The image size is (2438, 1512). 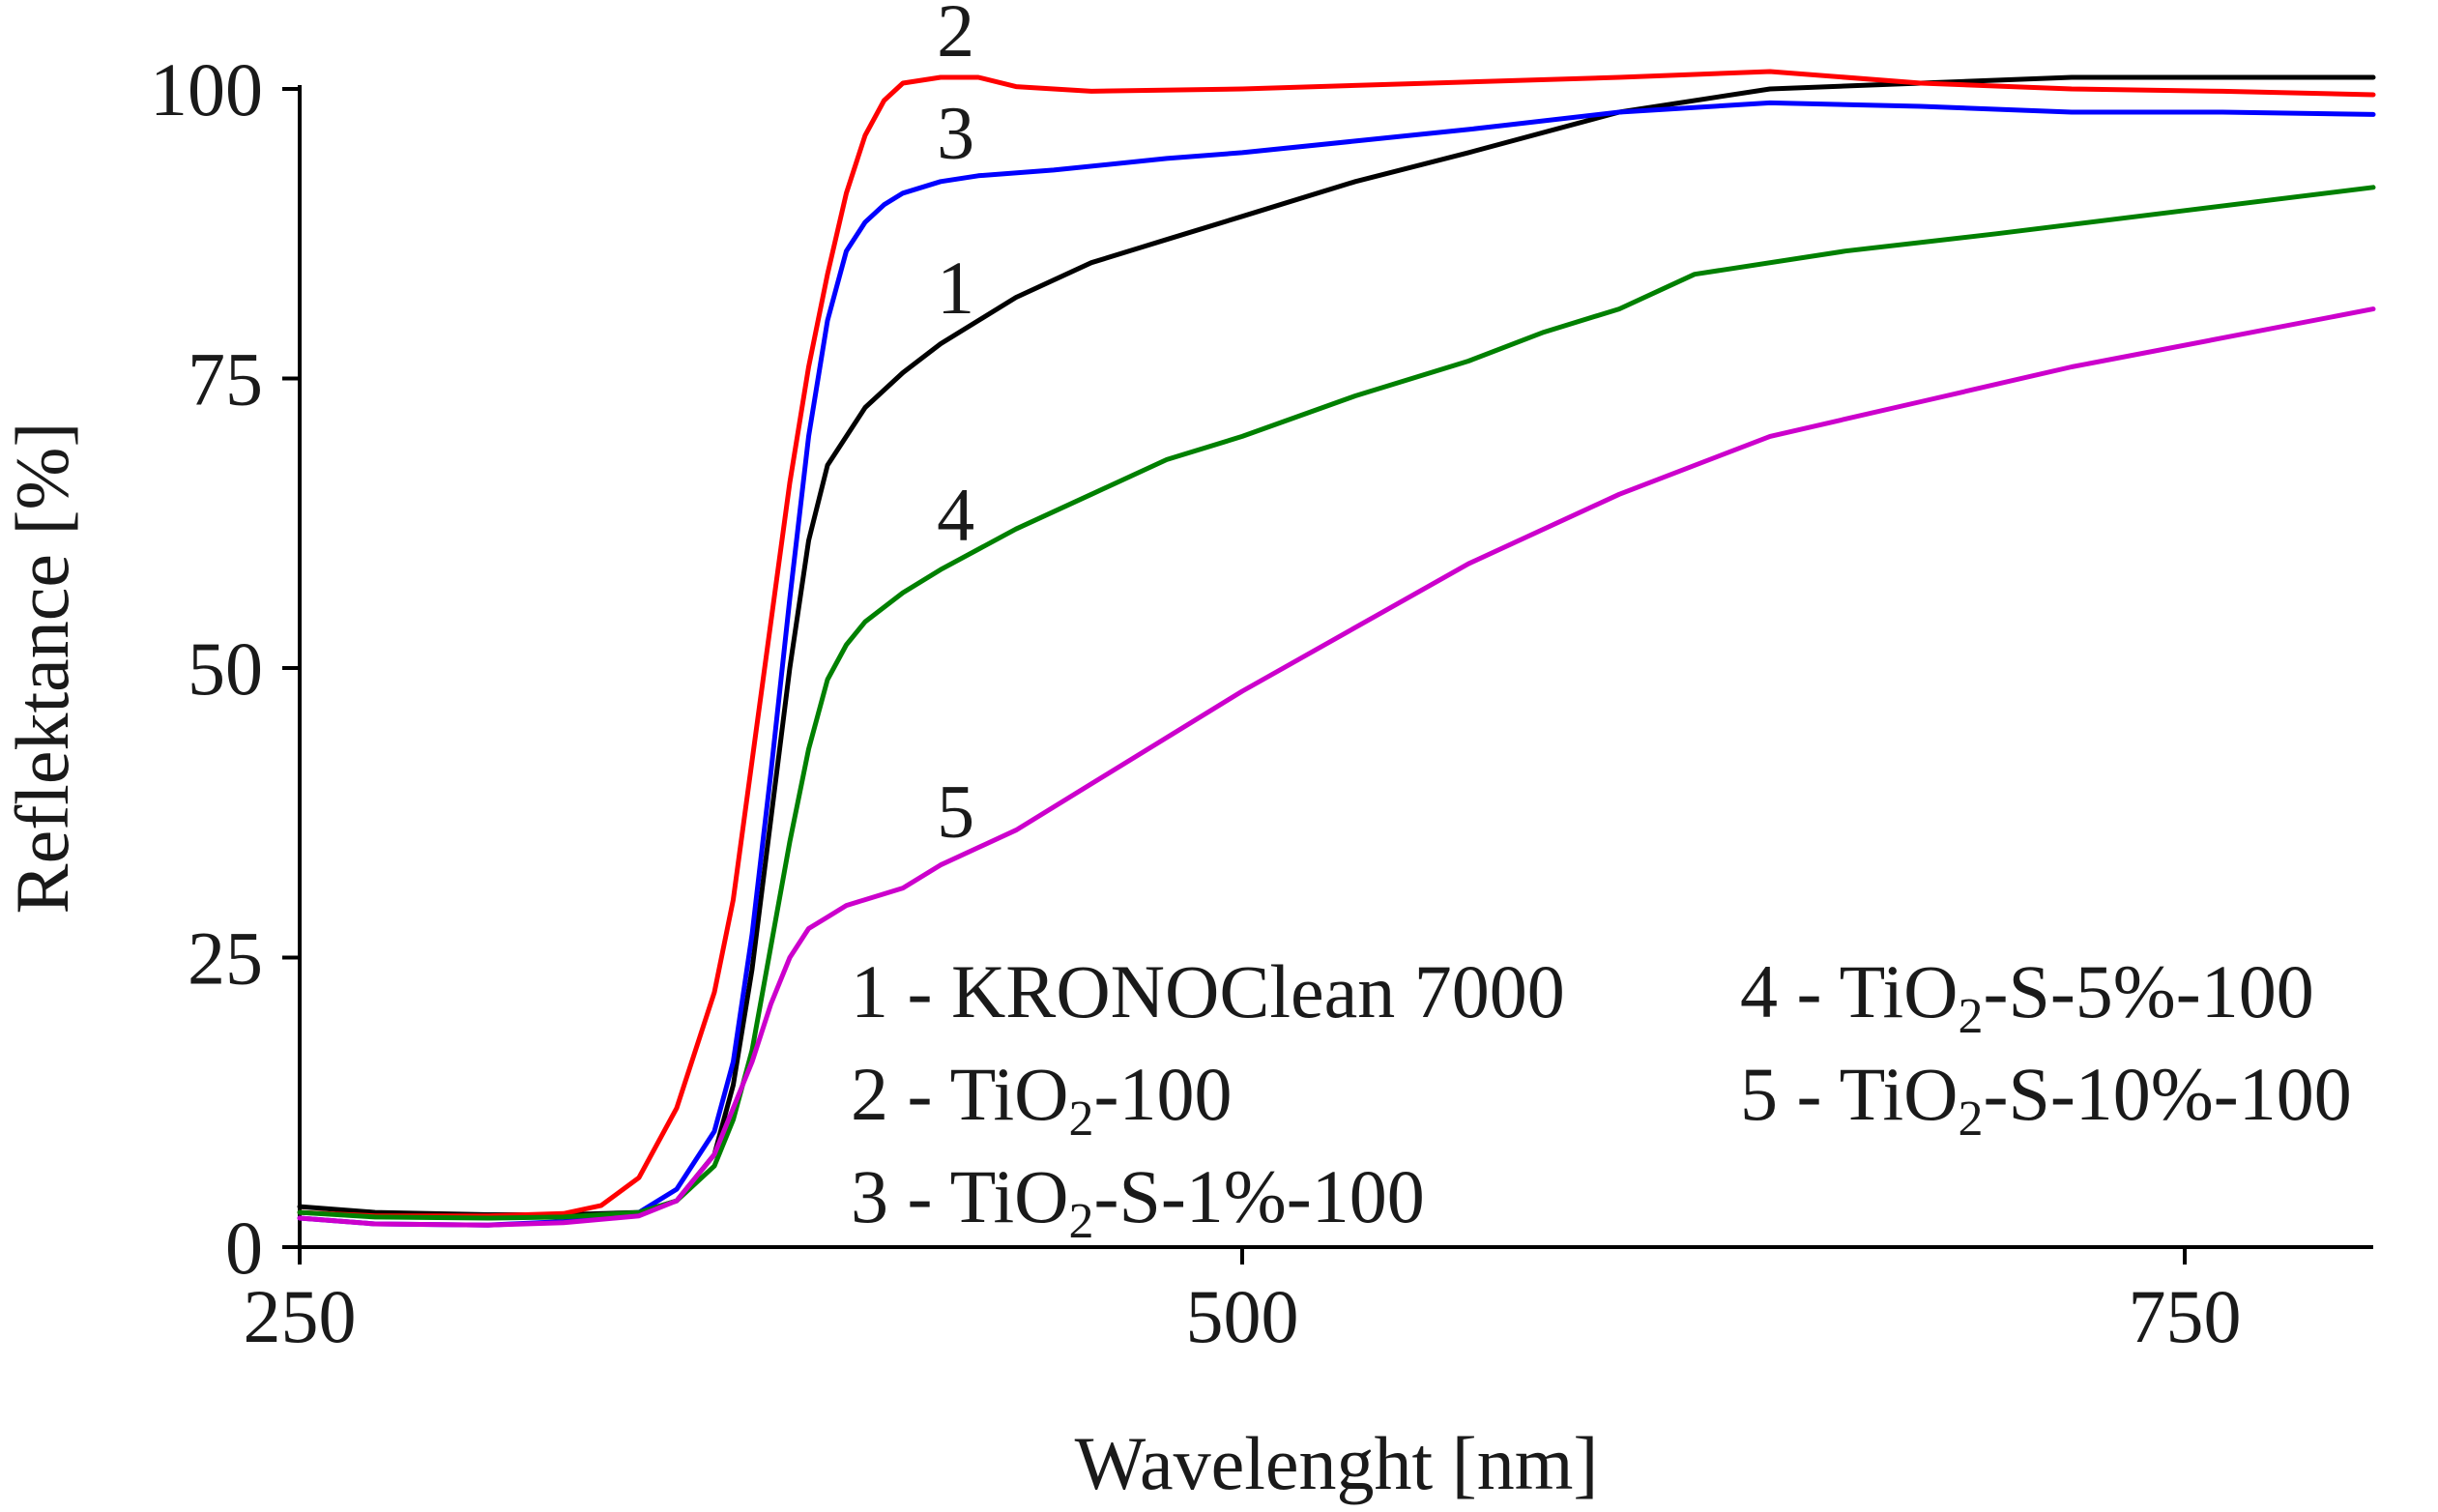 What do you see at coordinates (2167, 1094) in the screenshot?
I see `legend-entry-suffix: -S-10%-100` at bounding box center [2167, 1094].